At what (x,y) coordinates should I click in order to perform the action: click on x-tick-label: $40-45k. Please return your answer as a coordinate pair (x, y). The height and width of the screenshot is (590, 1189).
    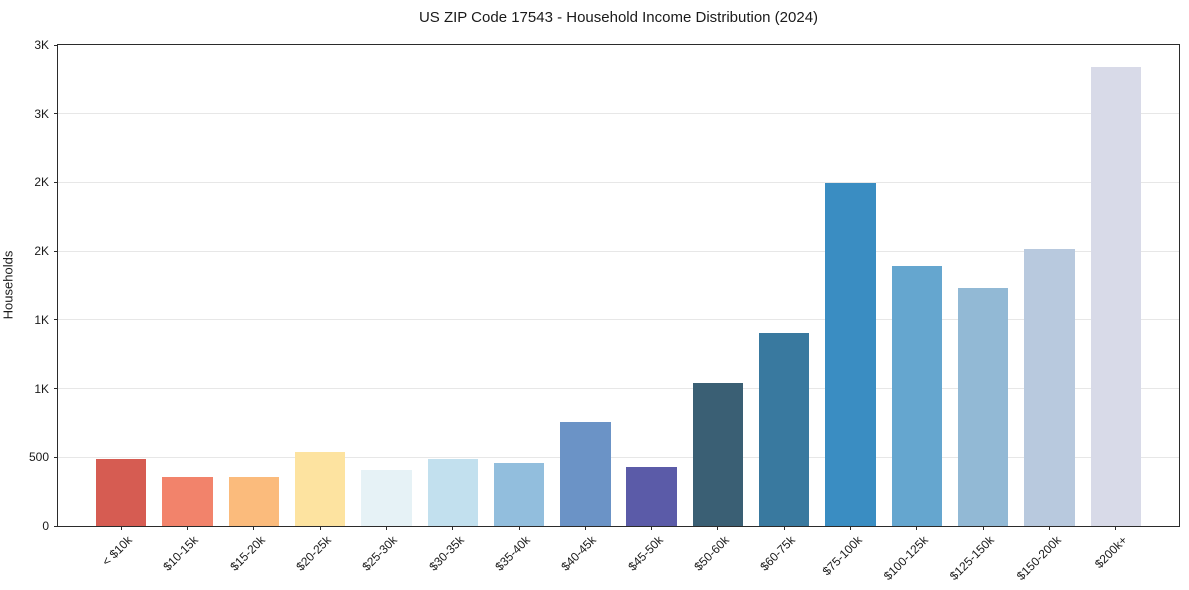
    Looking at the image, I should click on (579, 553).